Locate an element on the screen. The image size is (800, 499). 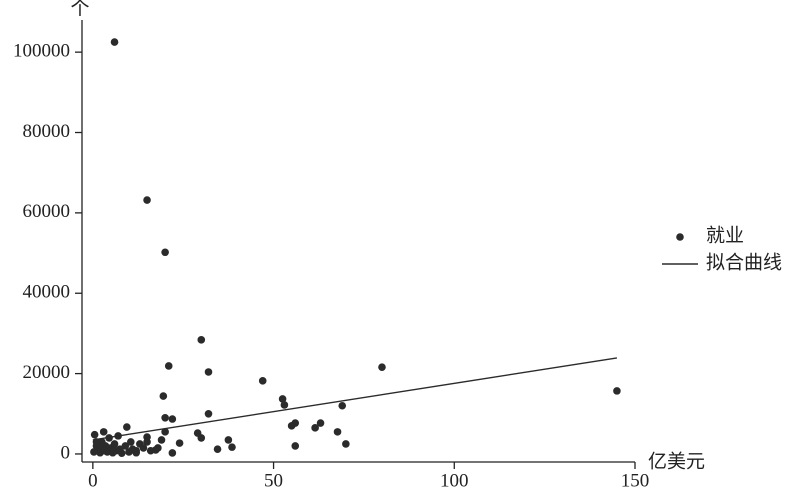
legend-label: 拟合曲线 is located at coordinates (744, 262).